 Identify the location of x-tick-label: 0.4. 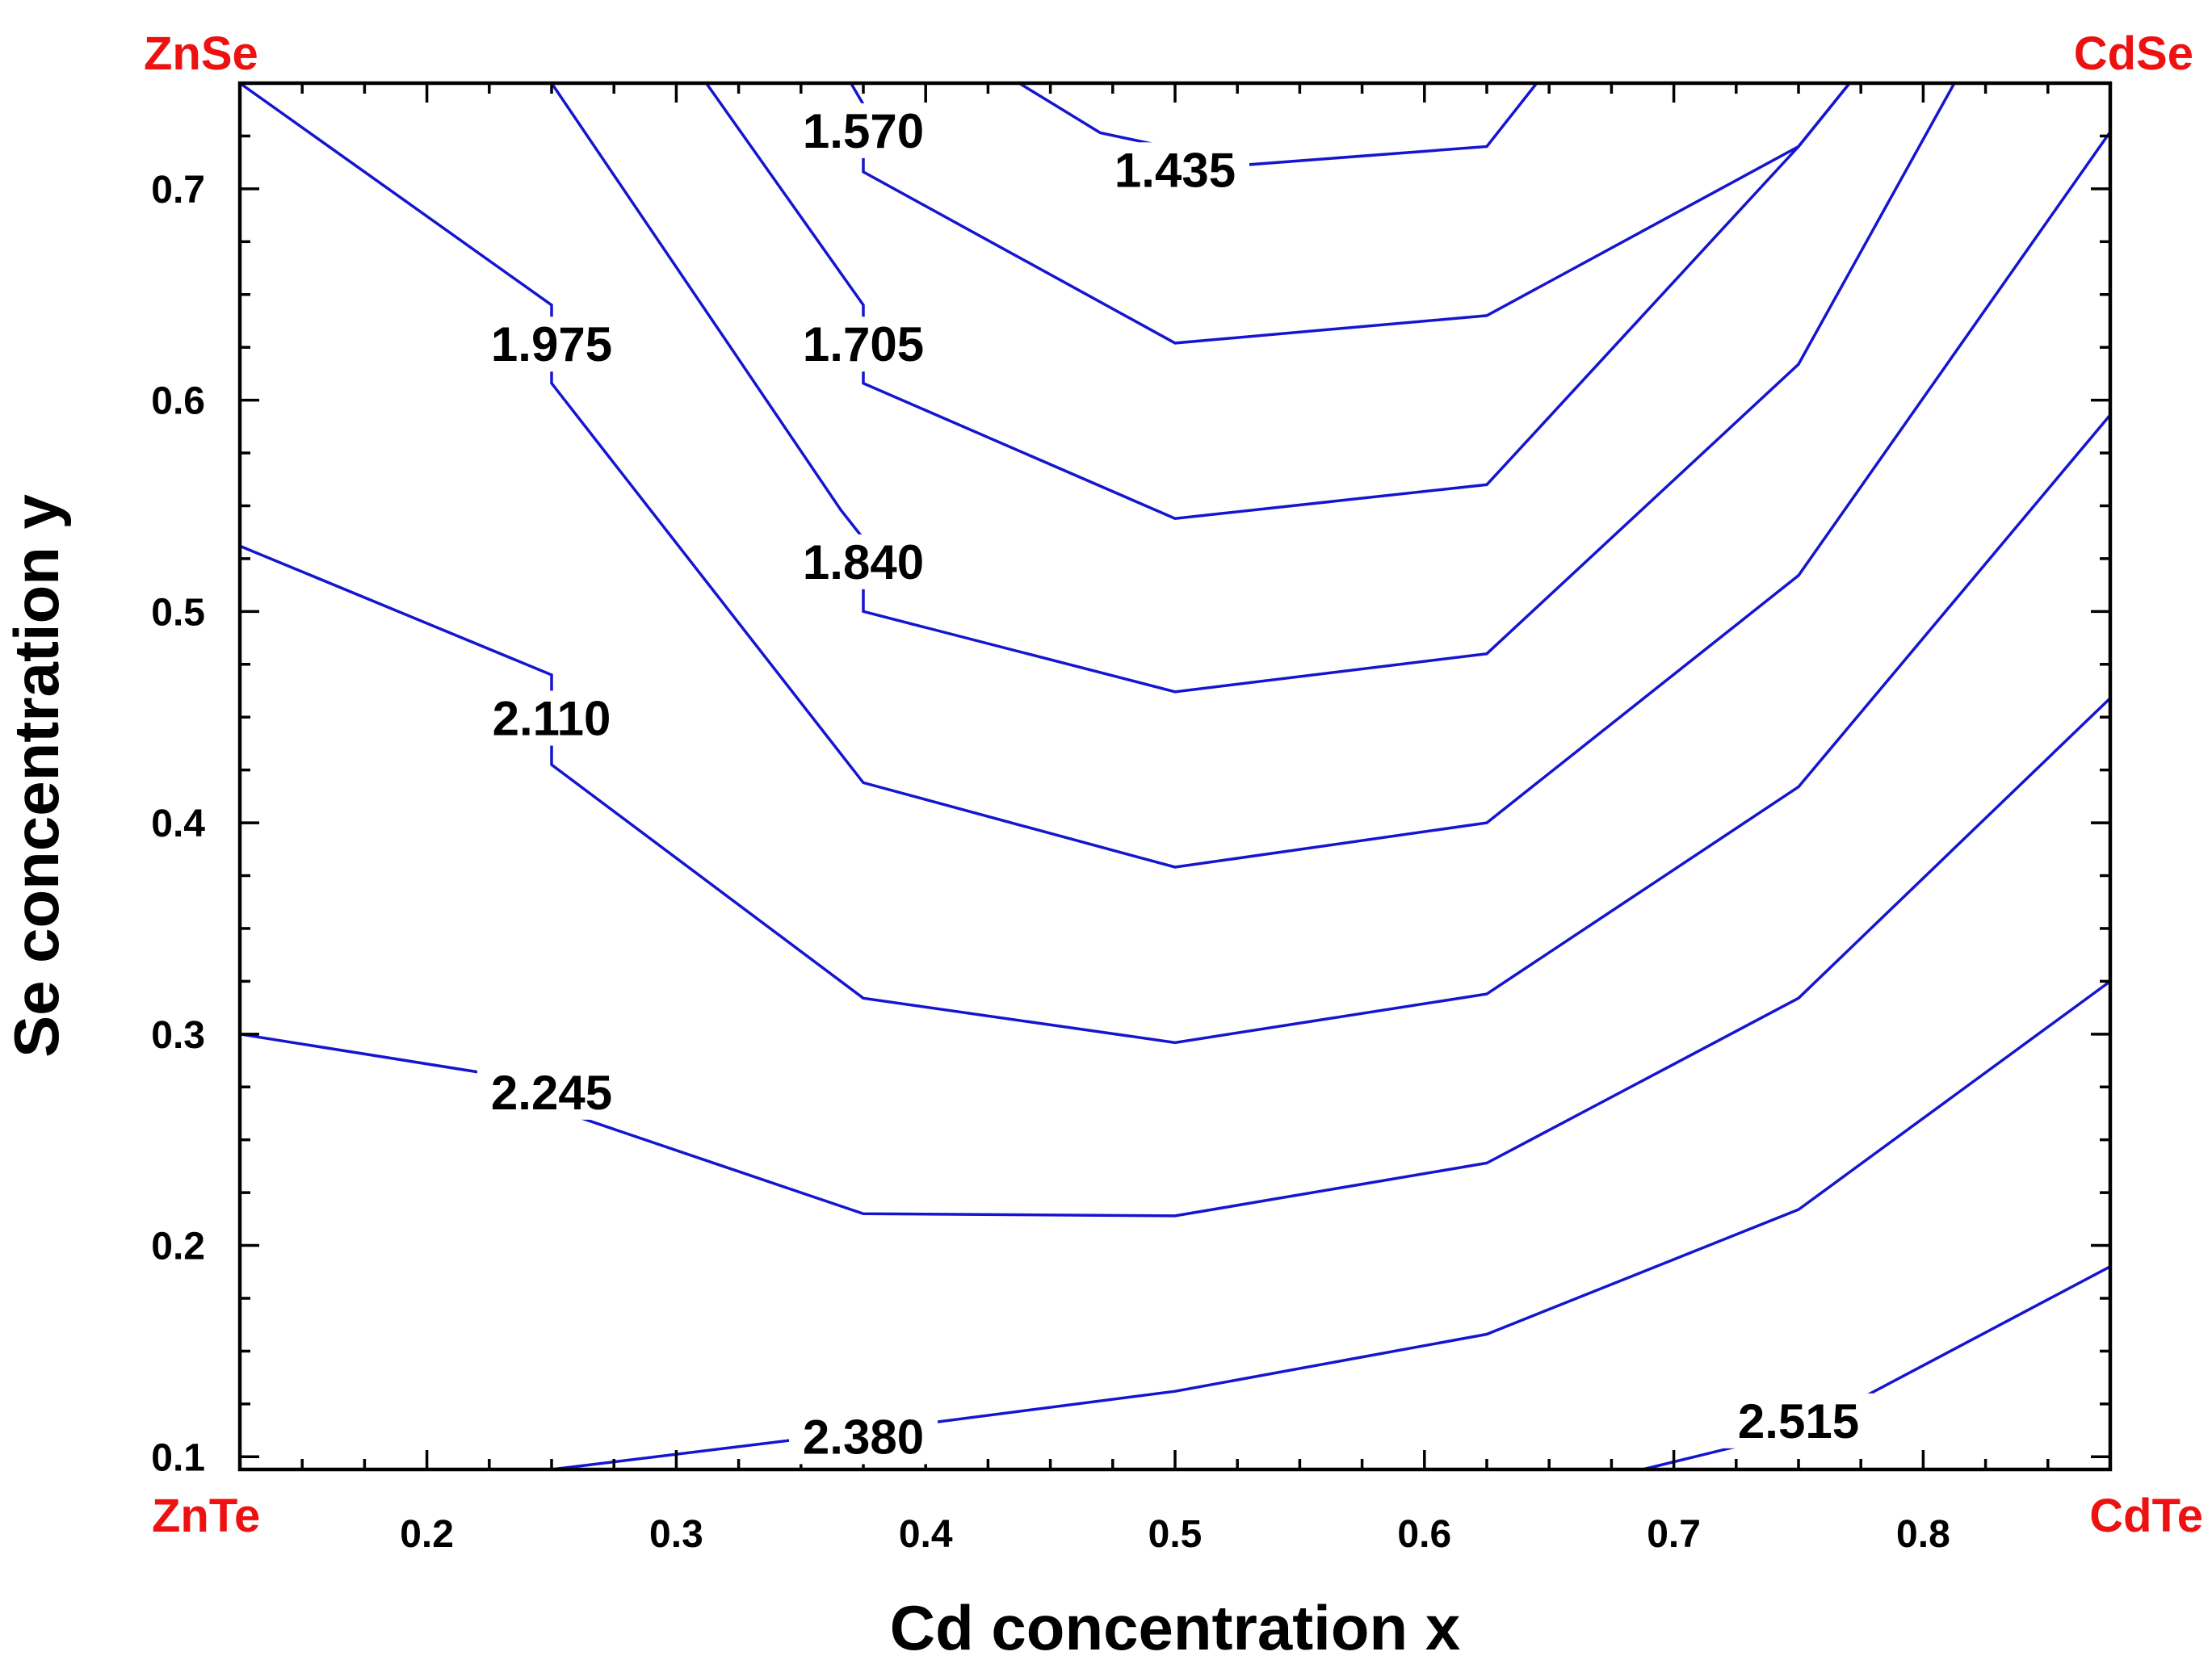
(926, 1534).